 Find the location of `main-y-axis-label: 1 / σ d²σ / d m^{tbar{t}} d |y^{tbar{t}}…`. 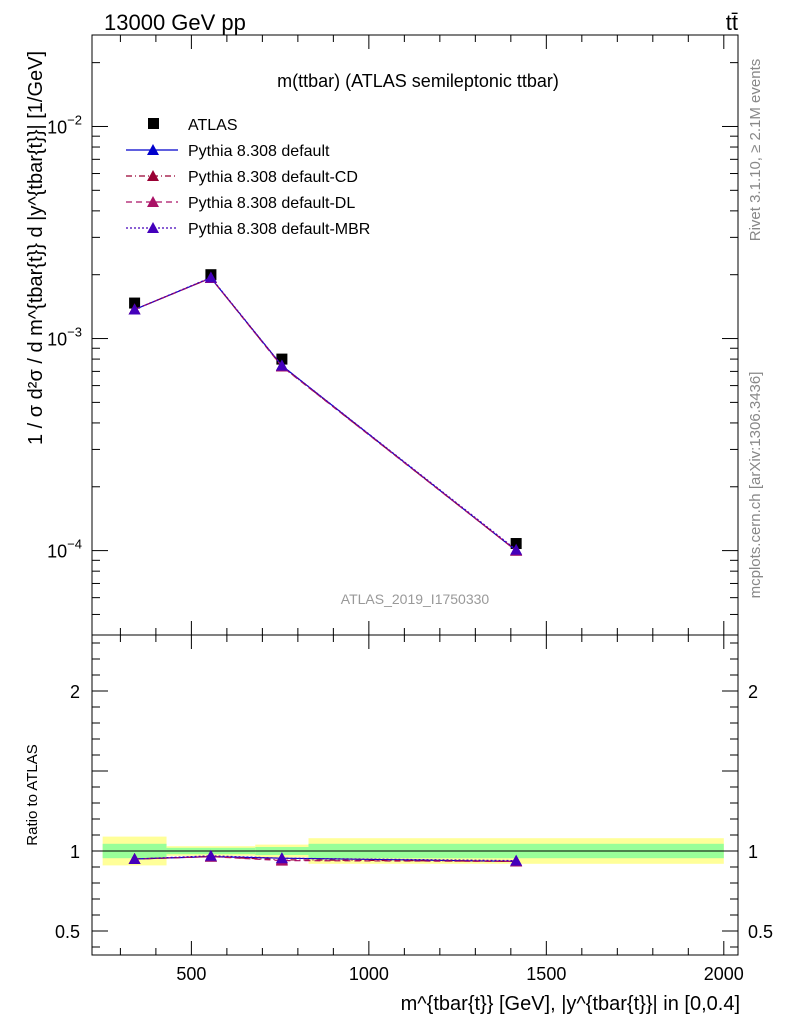

main-y-axis-label: 1 / σ d²σ / d m^{tbar{t}} d |y^{tbar{t}}… is located at coordinates (36, 248).